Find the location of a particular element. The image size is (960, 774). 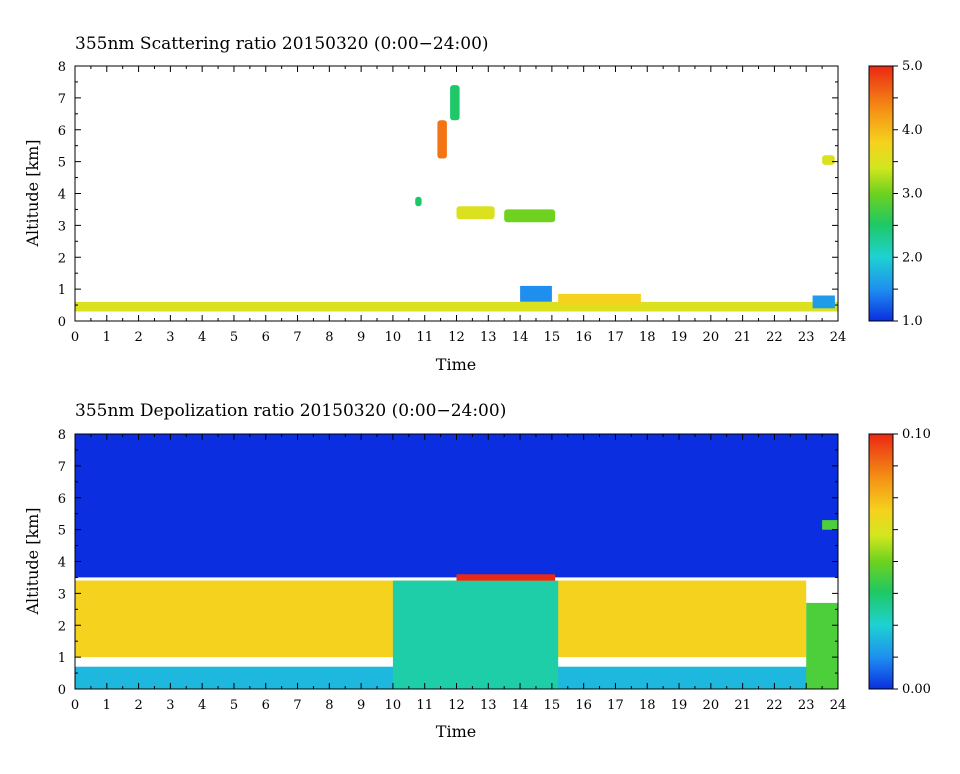

heatmap-cell-free-troposphere is located at coordinates (456, 506).